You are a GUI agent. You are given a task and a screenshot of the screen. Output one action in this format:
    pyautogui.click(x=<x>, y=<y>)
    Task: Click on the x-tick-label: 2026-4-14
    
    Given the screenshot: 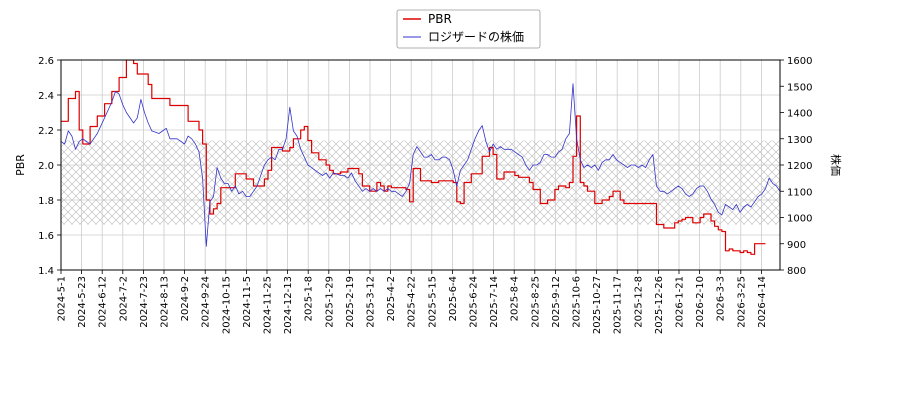 What is the action you would take?
    pyautogui.click(x=762, y=302)
    